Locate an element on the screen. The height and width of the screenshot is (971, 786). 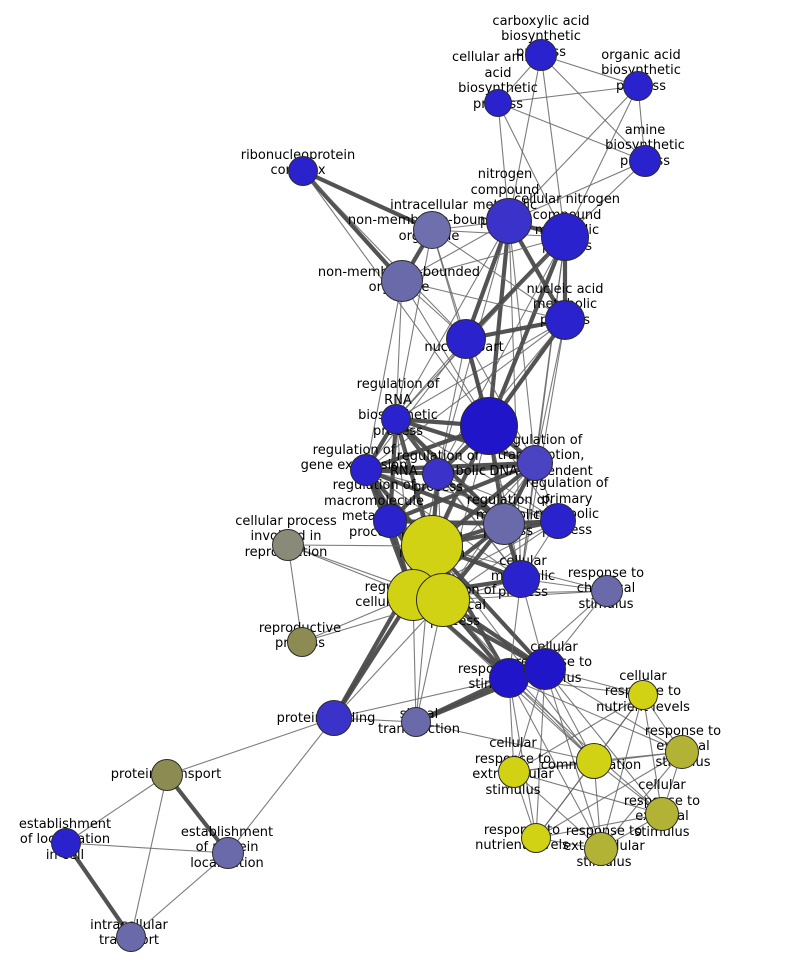
graph-node-response_nutrient_levels is located at coordinates (536, 838).